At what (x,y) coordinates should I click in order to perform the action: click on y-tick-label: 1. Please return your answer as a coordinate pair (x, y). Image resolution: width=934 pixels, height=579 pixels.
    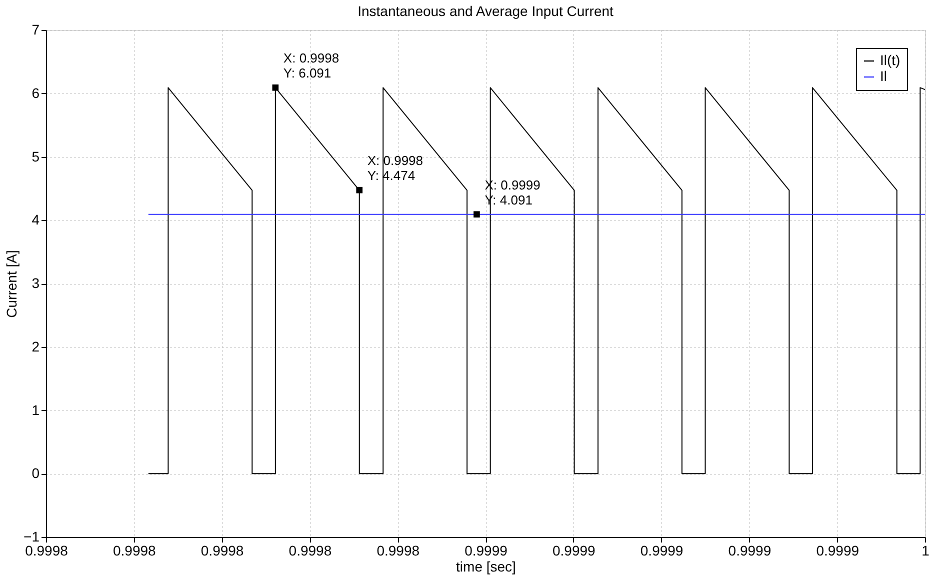
    Looking at the image, I should click on (36, 410).